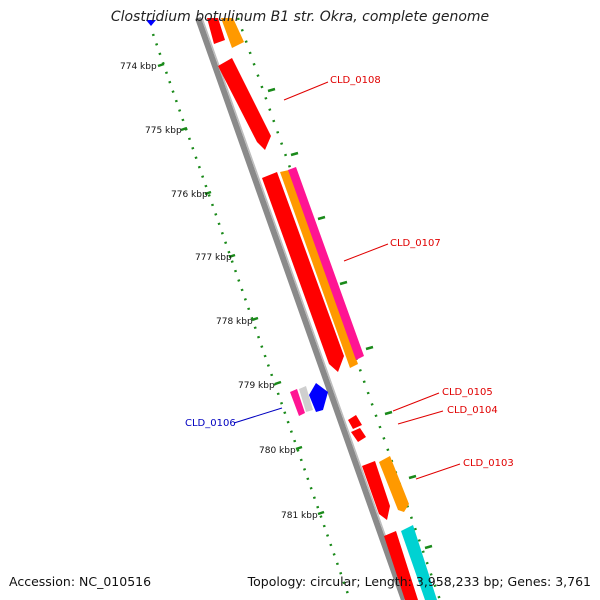 The width and height of the screenshot is (600, 600). Describe the element at coordinates (488, 463) in the screenshot. I see `gene-label-cld-0103: CLD_0103` at that location.